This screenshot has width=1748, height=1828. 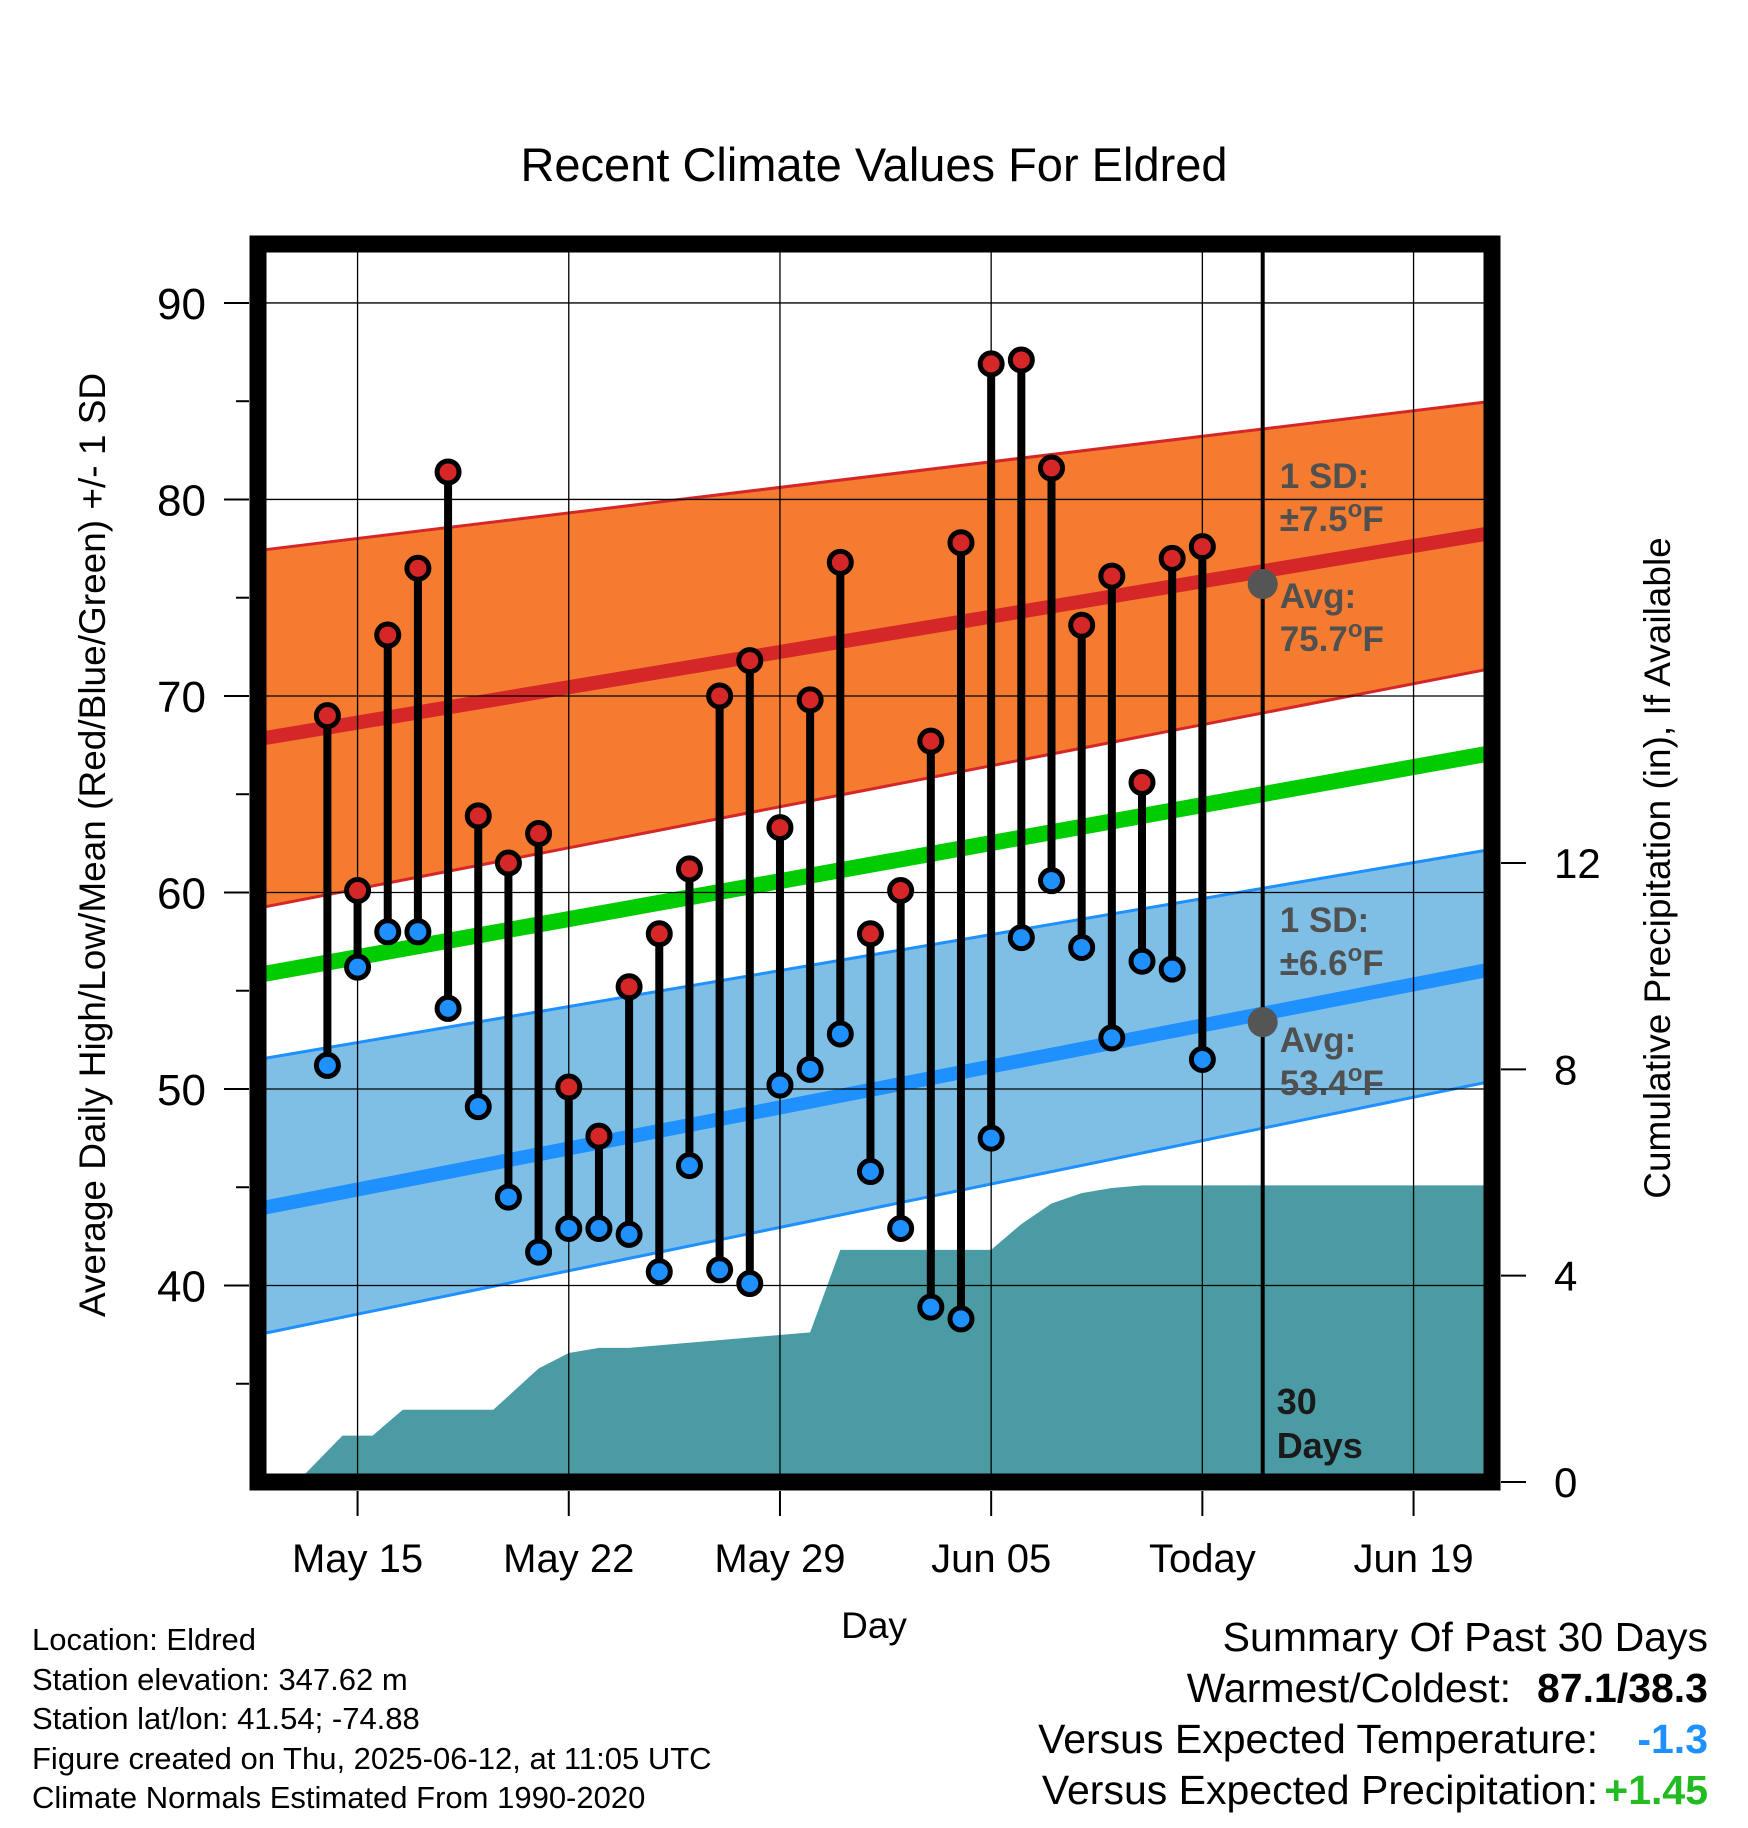 I want to click on high-sd-band-lower-edge, so click(x=875, y=788).